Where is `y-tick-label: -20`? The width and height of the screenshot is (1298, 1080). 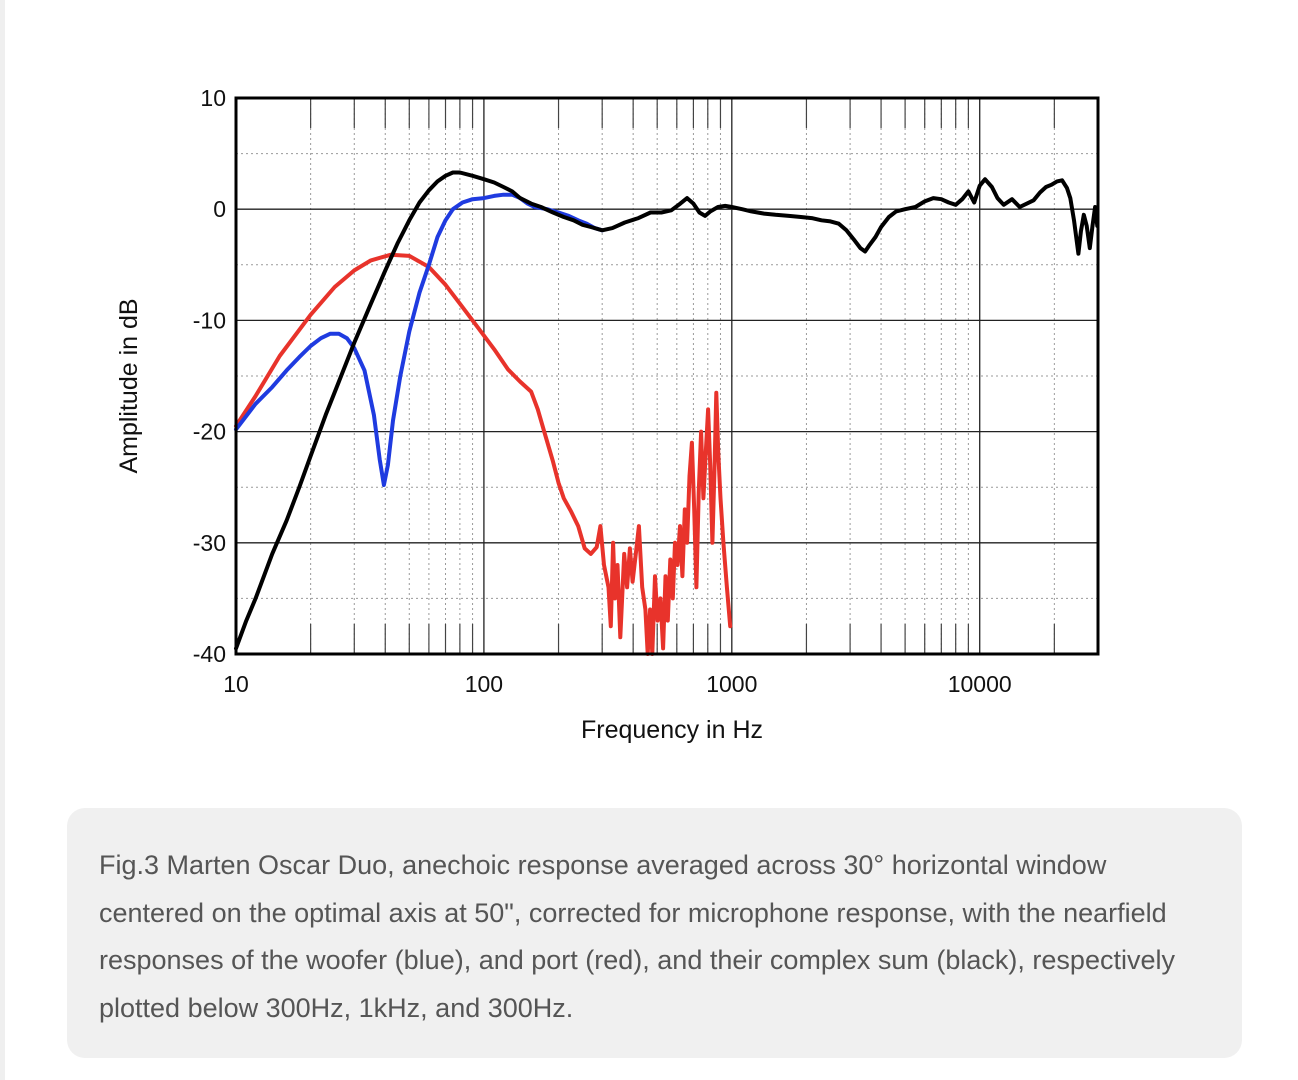
y-tick-label: -20 is located at coordinates (209, 432).